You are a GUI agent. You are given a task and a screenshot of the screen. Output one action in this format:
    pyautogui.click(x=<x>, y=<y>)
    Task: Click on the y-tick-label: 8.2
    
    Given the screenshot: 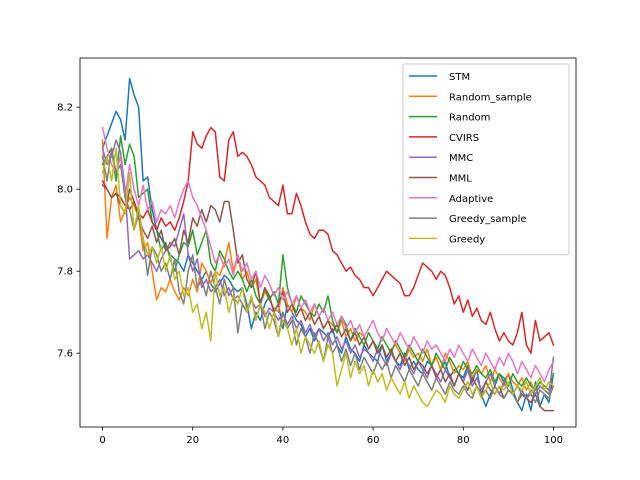 What is the action you would take?
    pyautogui.click(x=65, y=108)
    